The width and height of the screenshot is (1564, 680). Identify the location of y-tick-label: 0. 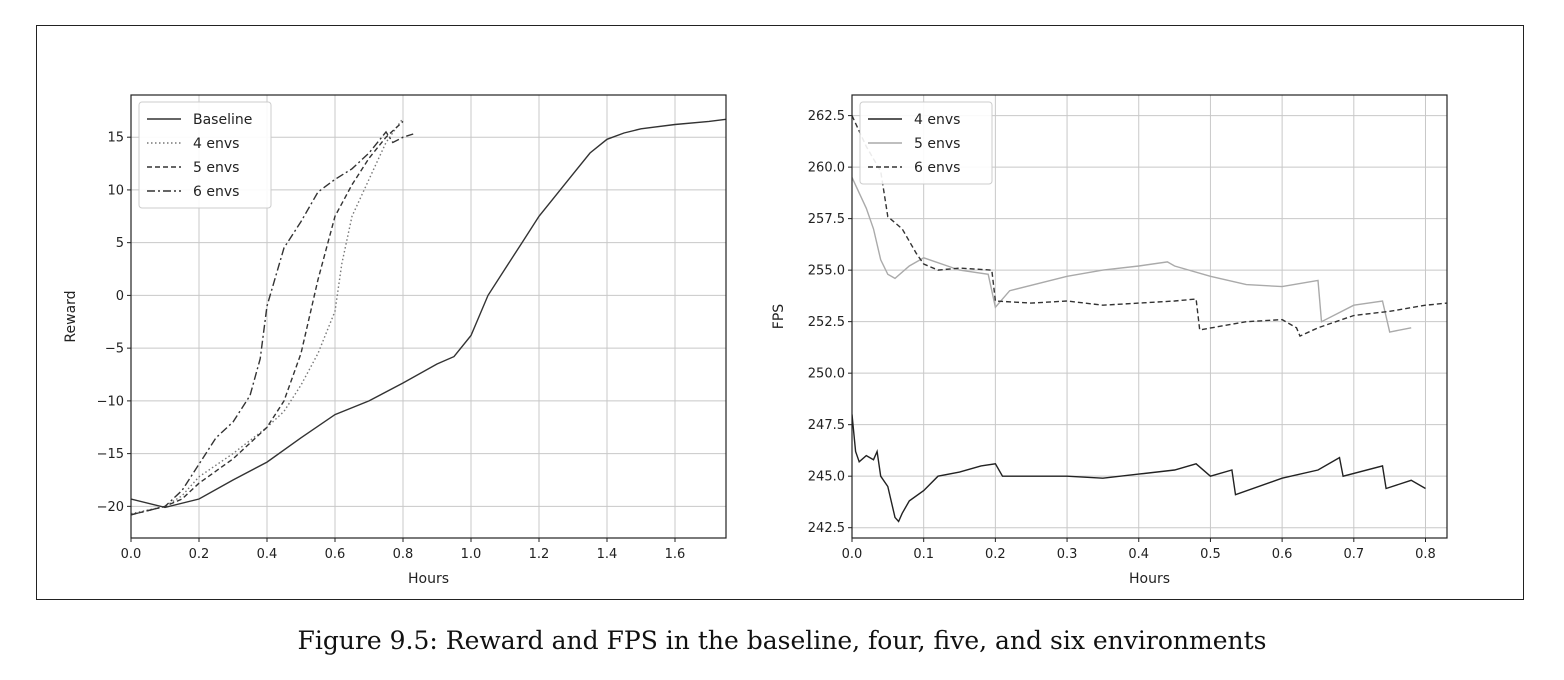
(120, 296).